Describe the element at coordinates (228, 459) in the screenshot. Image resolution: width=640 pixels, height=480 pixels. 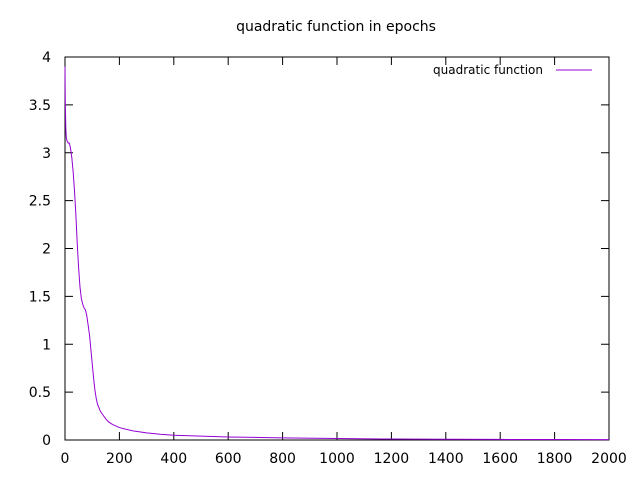
I see `x-tick-label: 600` at that location.